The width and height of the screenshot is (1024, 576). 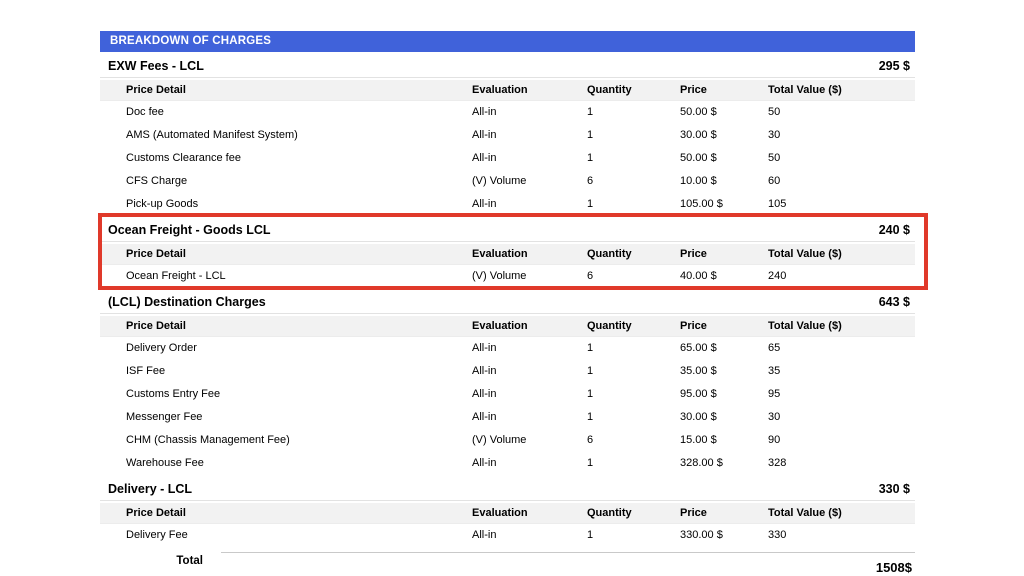 I want to click on rows-container: Delivery Fee All-in 1 330.00 $ 330, so click(x=507, y=535).